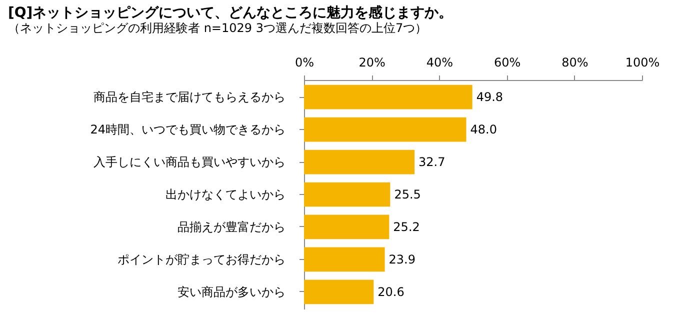 The image size is (700, 321). Describe the element at coordinates (391, 291) in the screenshot. I see `data-label: 20.6` at that location.